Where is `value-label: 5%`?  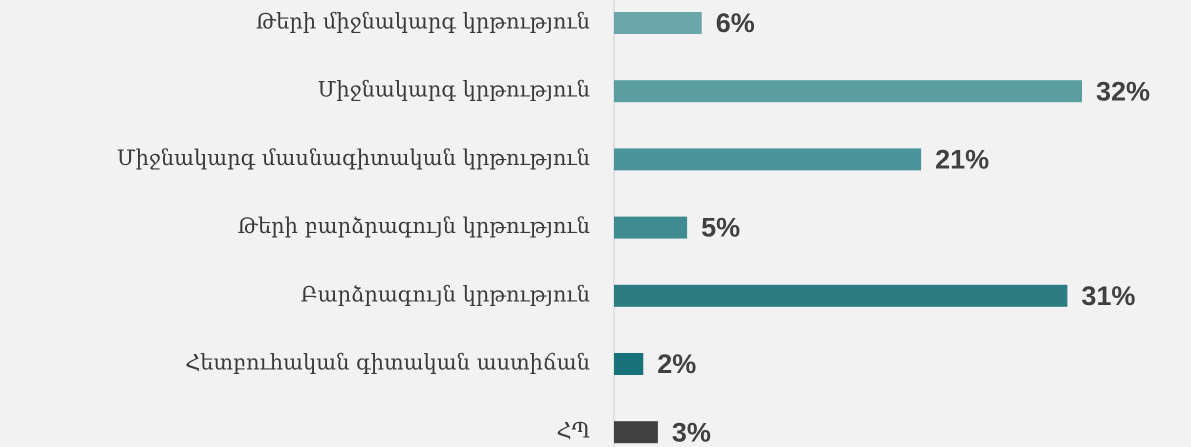 value-label: 5% is located at coordinates (720, 228).